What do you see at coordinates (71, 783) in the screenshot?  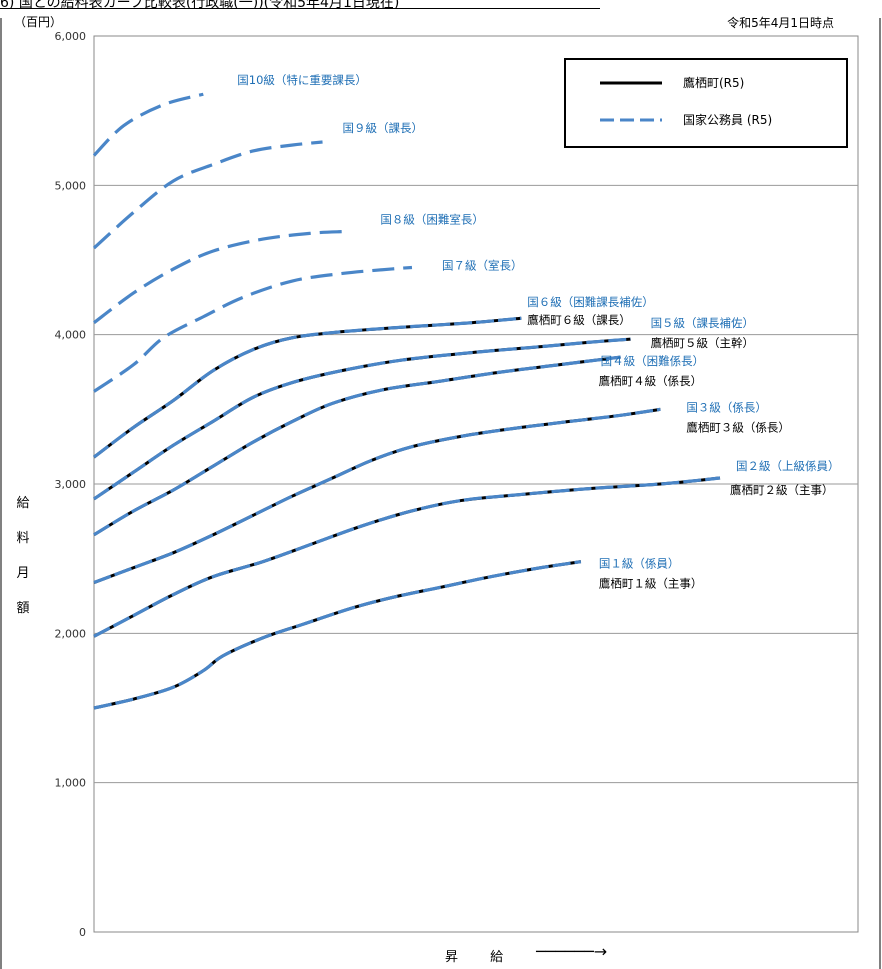 I see `y-tick-label: 1,000` at bounding box center [71, 783].